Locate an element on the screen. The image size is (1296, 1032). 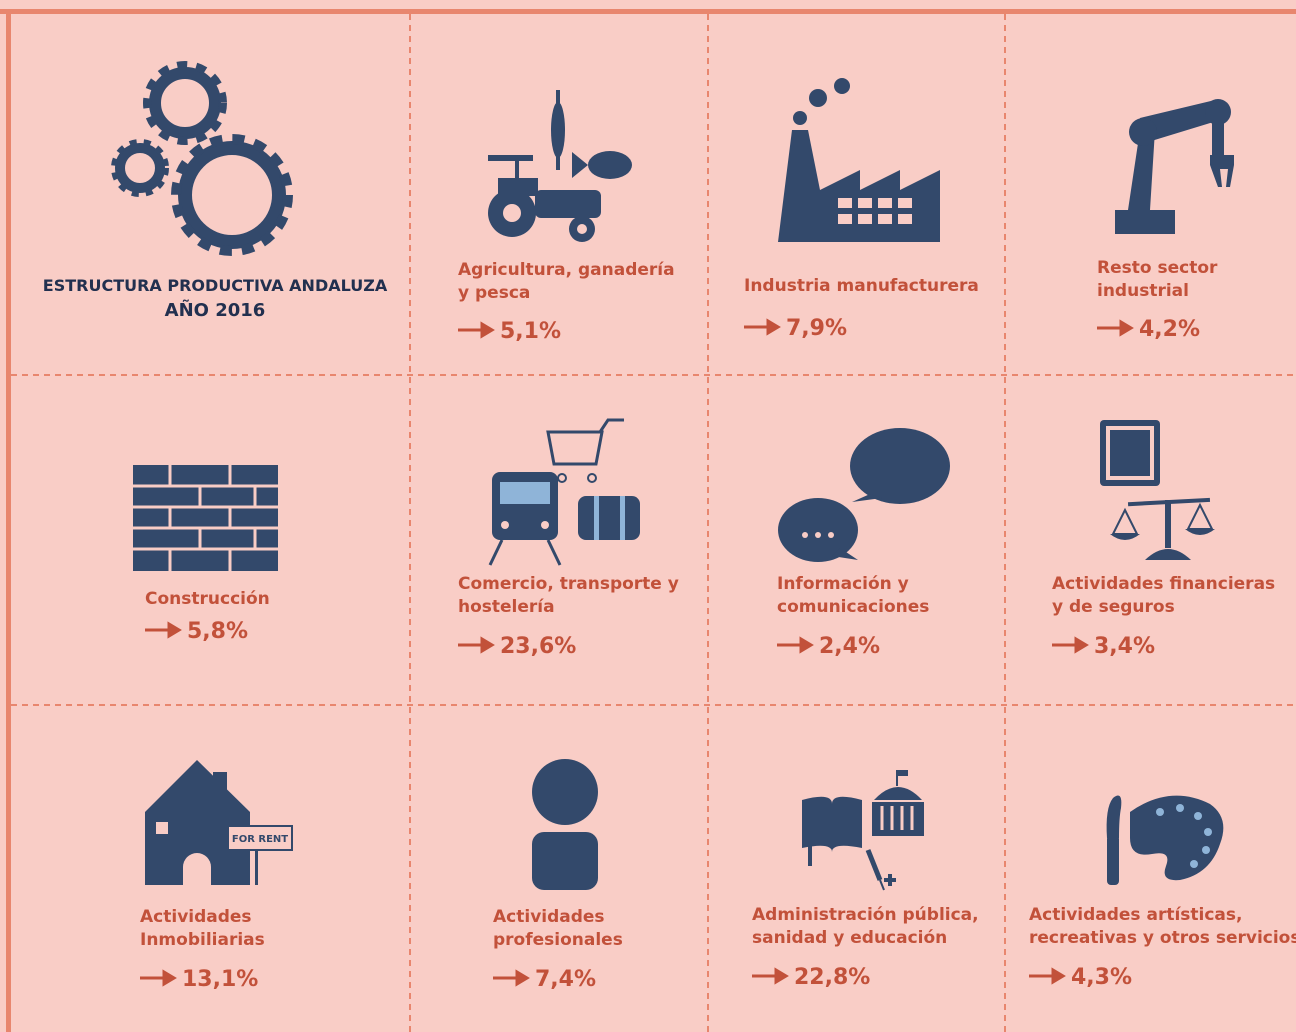
sector-value: 5,8% is located at coordinates (217, 631).